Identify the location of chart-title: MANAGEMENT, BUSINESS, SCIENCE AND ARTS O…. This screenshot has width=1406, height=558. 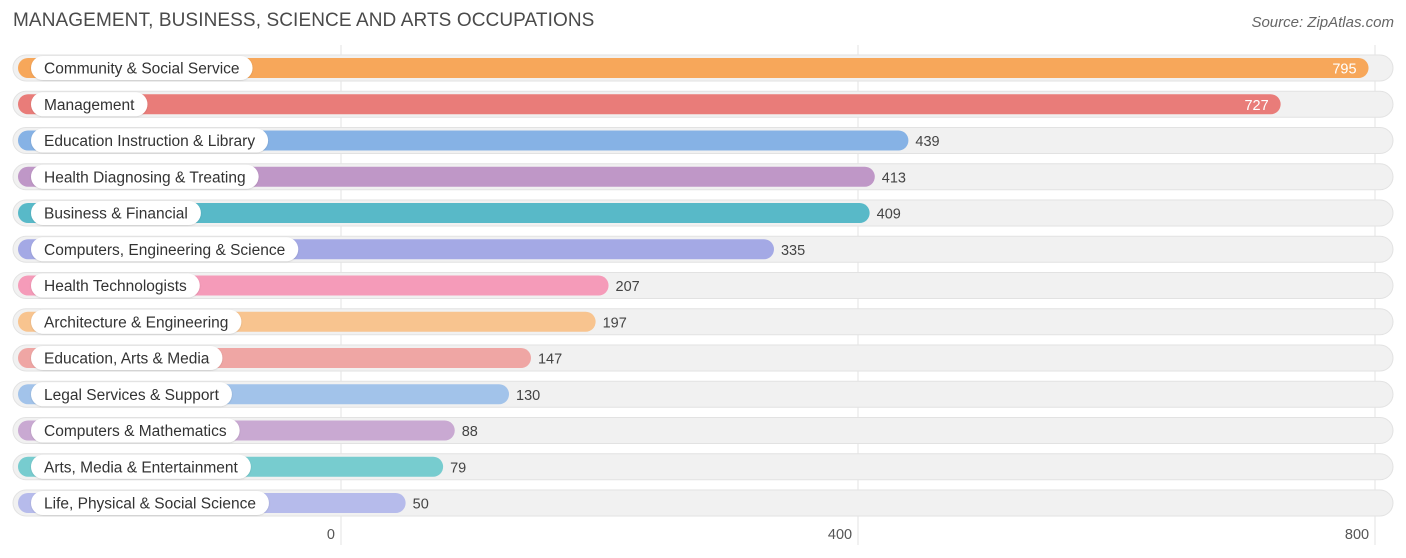
(304, 20).